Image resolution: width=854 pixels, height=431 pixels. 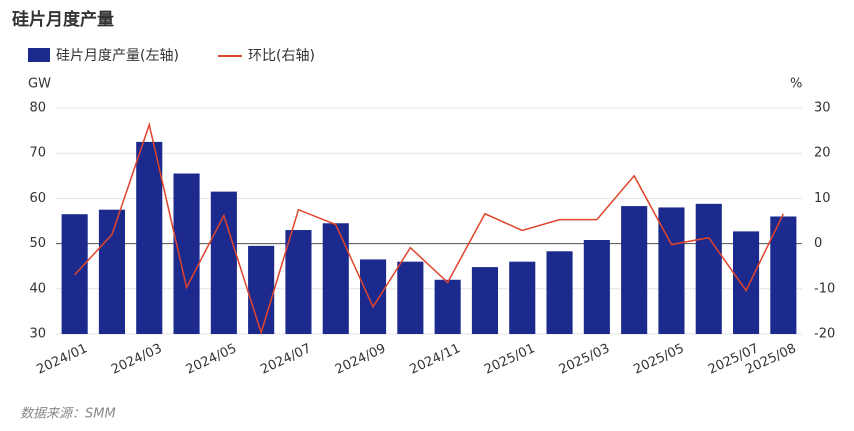 What do you see at coordinates (136, 359) in the screenshot?
I see `x-tick-label: 2024/03` at bounding box center [136, 359].